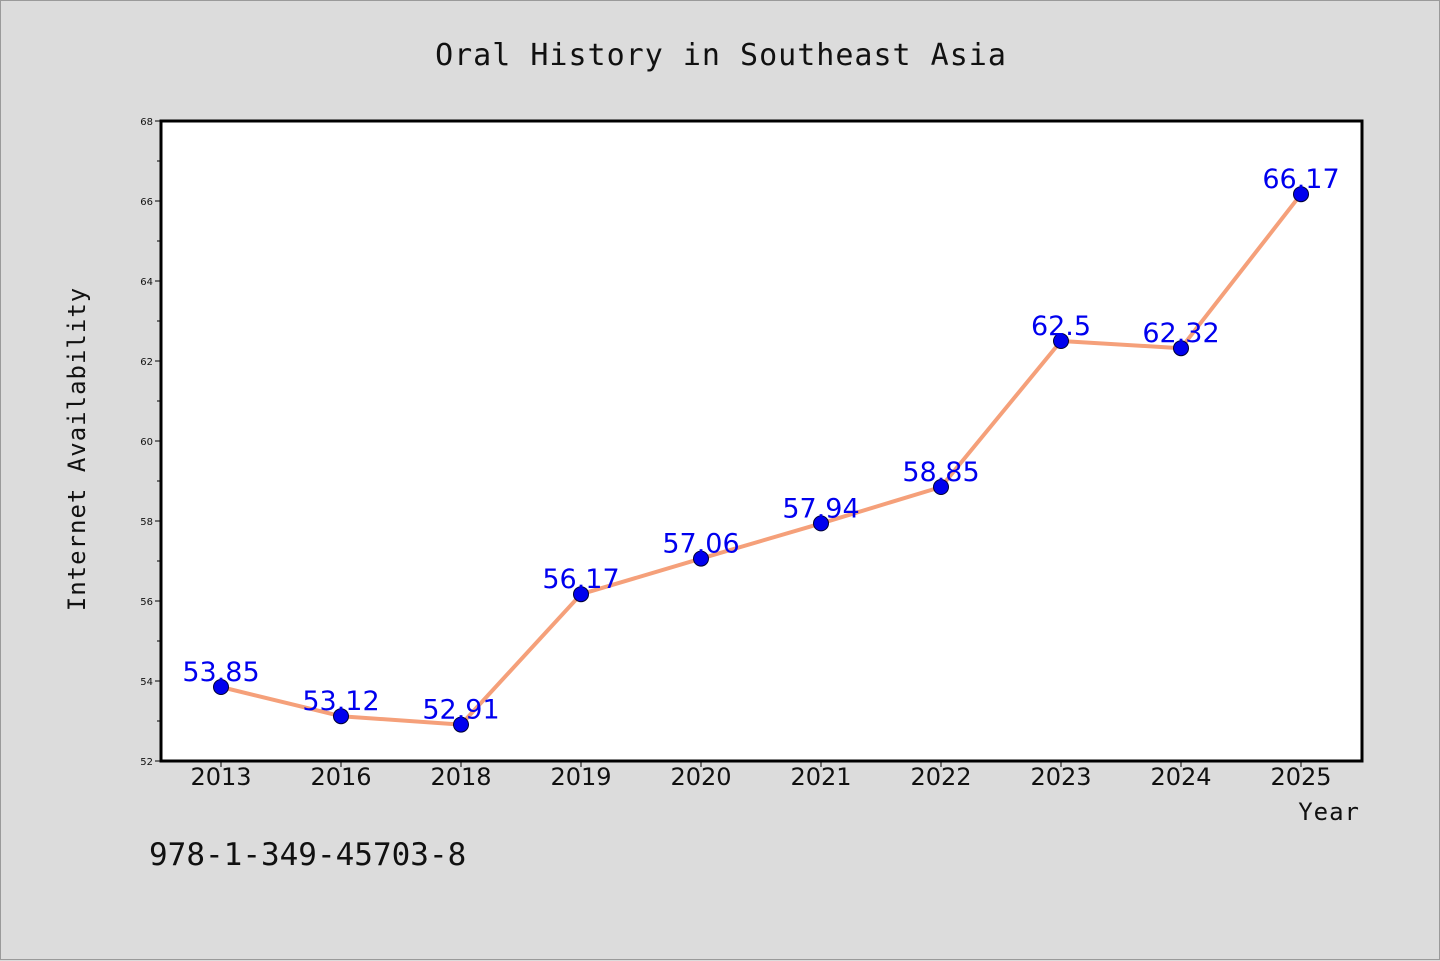 This screenshot has height=961, width=1440. I want to click on data-label: 57.06, so click(700, 544).